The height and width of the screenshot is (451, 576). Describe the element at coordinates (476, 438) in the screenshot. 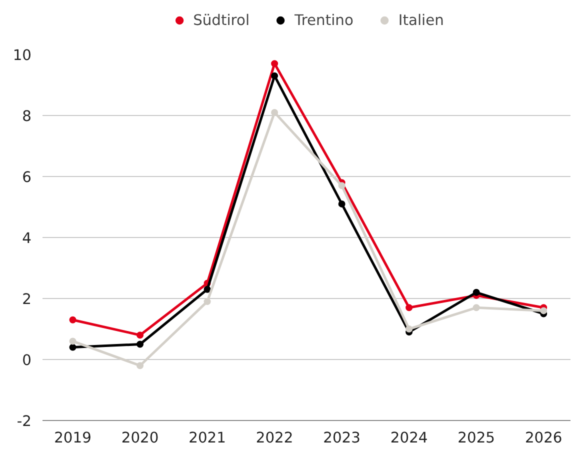

I see `x-tick-label: 2025` at that location.